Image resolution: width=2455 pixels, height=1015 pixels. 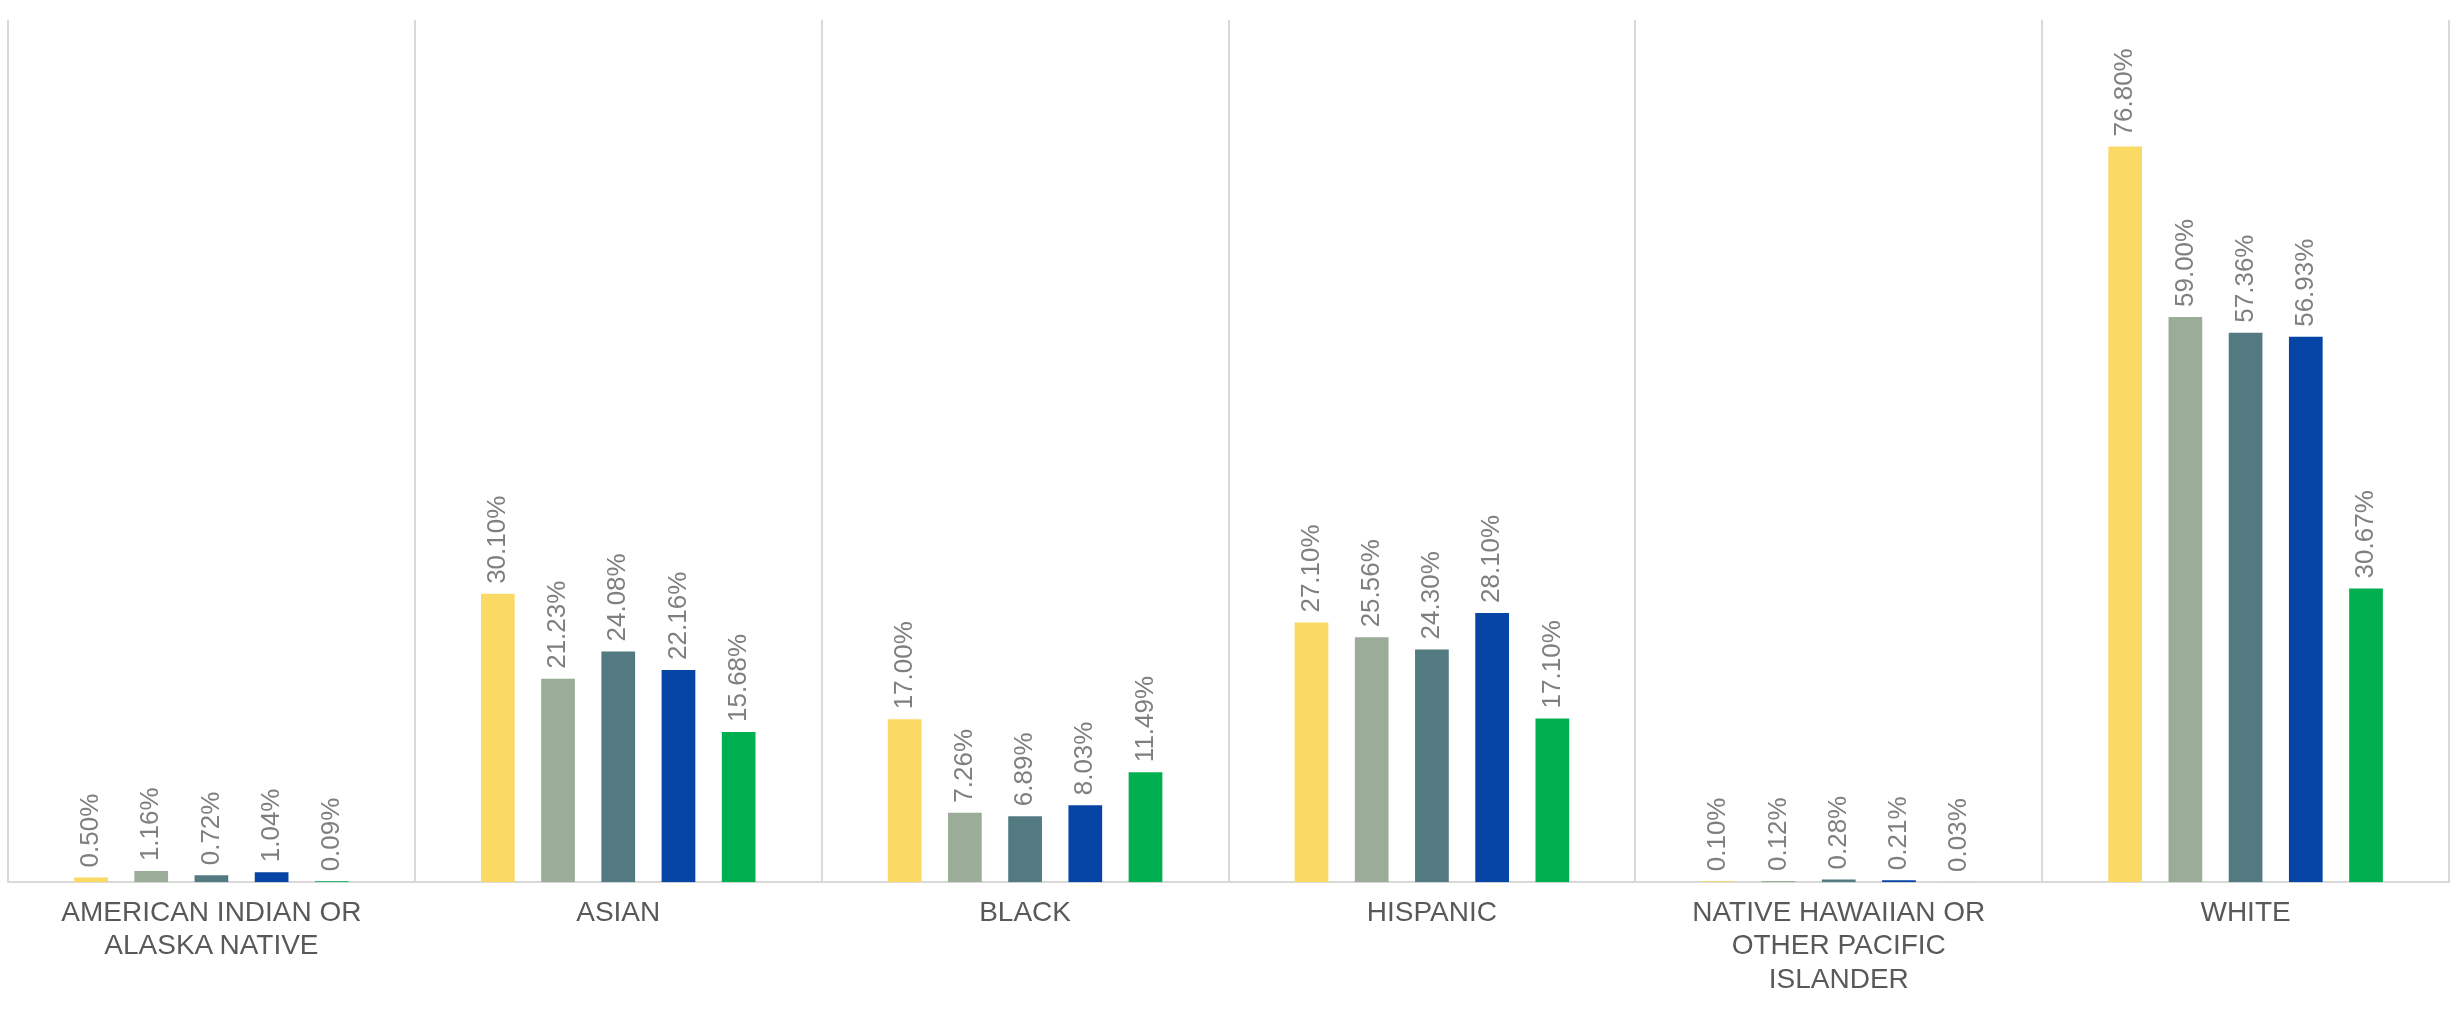 What do you see at coordinates (1839, 944) in the screenshot?
I see `x-tick-label: NATIVE HAWAIIAN OR OTHER PACIFIC ISLANDER` at bounding box center [1839, 944].